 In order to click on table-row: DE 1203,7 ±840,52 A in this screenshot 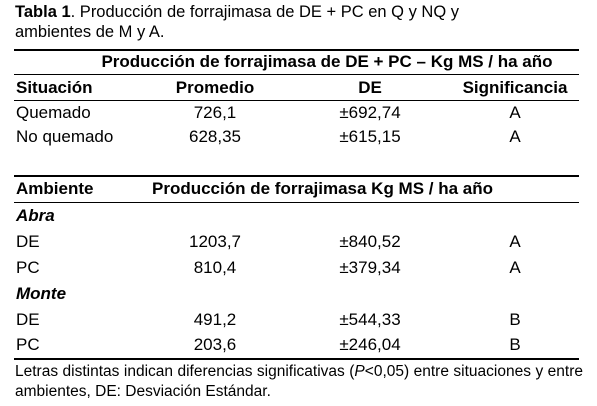, I will do `click(298, 242)`.